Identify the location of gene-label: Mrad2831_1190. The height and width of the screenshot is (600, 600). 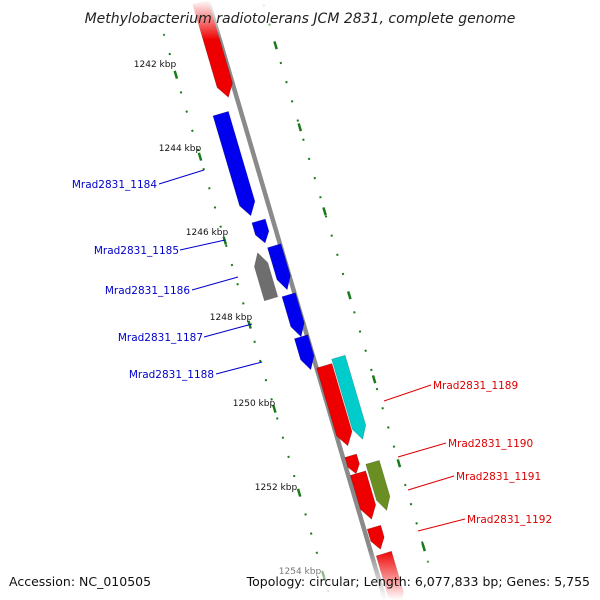
(490, 444).